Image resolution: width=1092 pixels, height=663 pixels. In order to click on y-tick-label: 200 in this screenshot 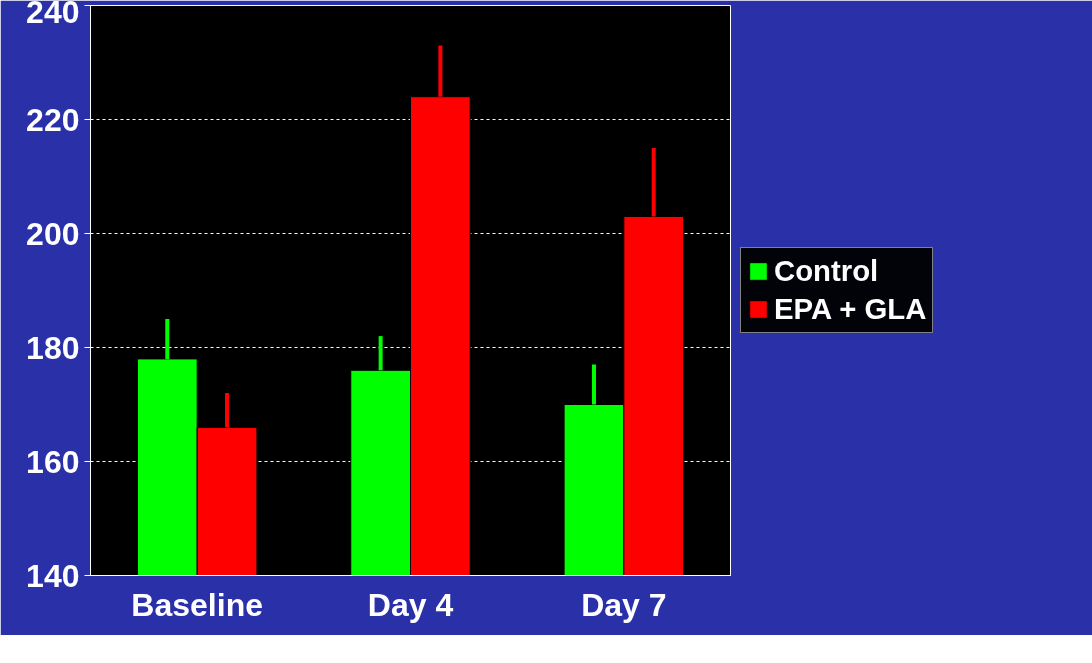, I will do `click(53, 233)`.